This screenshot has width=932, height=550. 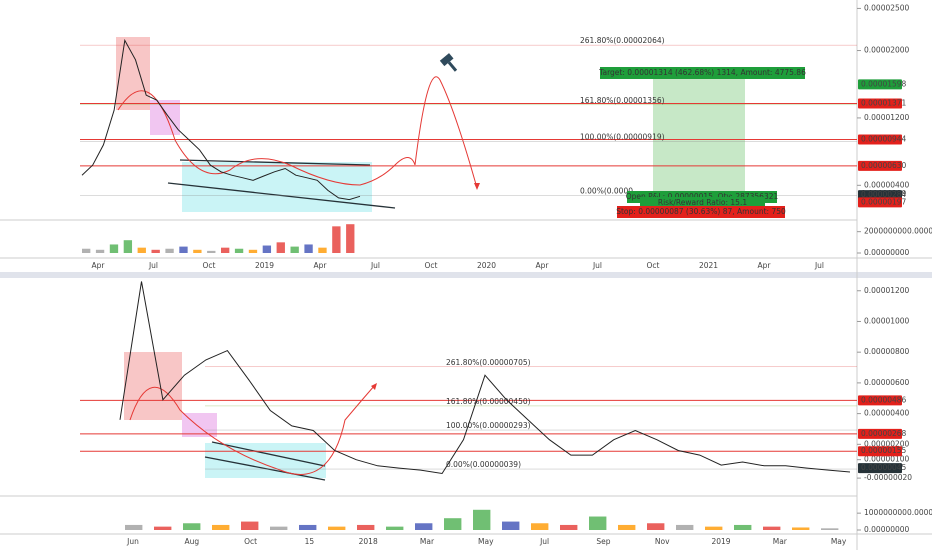 I want to click on fib-label: 100.00%(0.00000293), so click(x=488, y=425).